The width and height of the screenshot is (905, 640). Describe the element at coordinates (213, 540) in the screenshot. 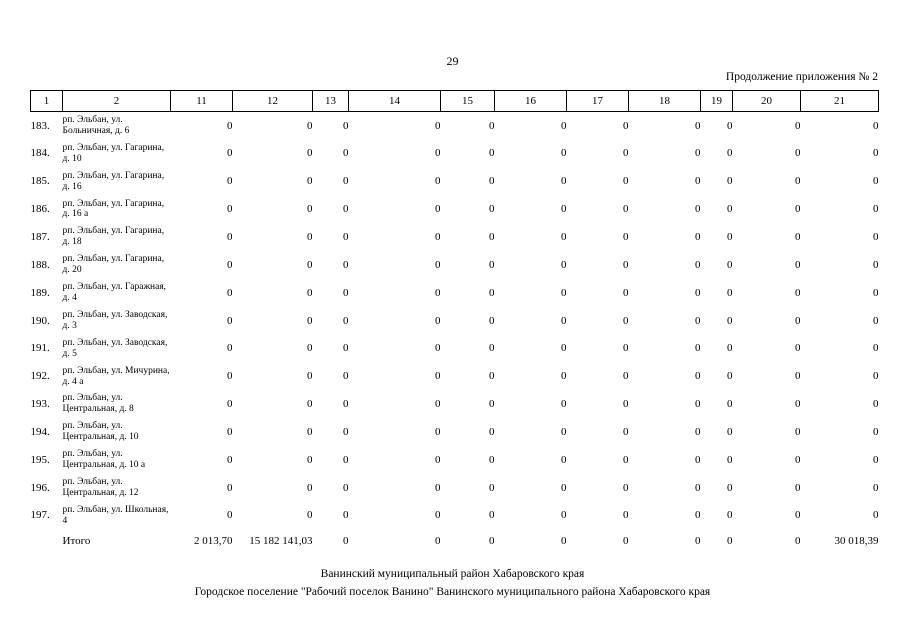

I see `total-value-cell: 2 013,70` at that location.